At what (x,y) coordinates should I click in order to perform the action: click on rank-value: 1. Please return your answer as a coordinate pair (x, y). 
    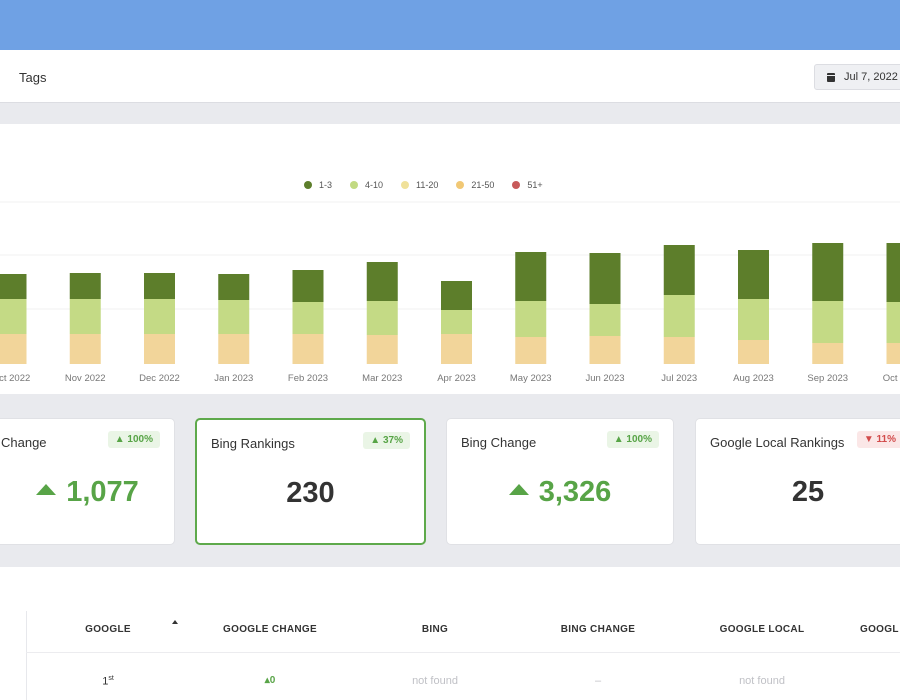
    Looking at the image, I should click on (105, 681).